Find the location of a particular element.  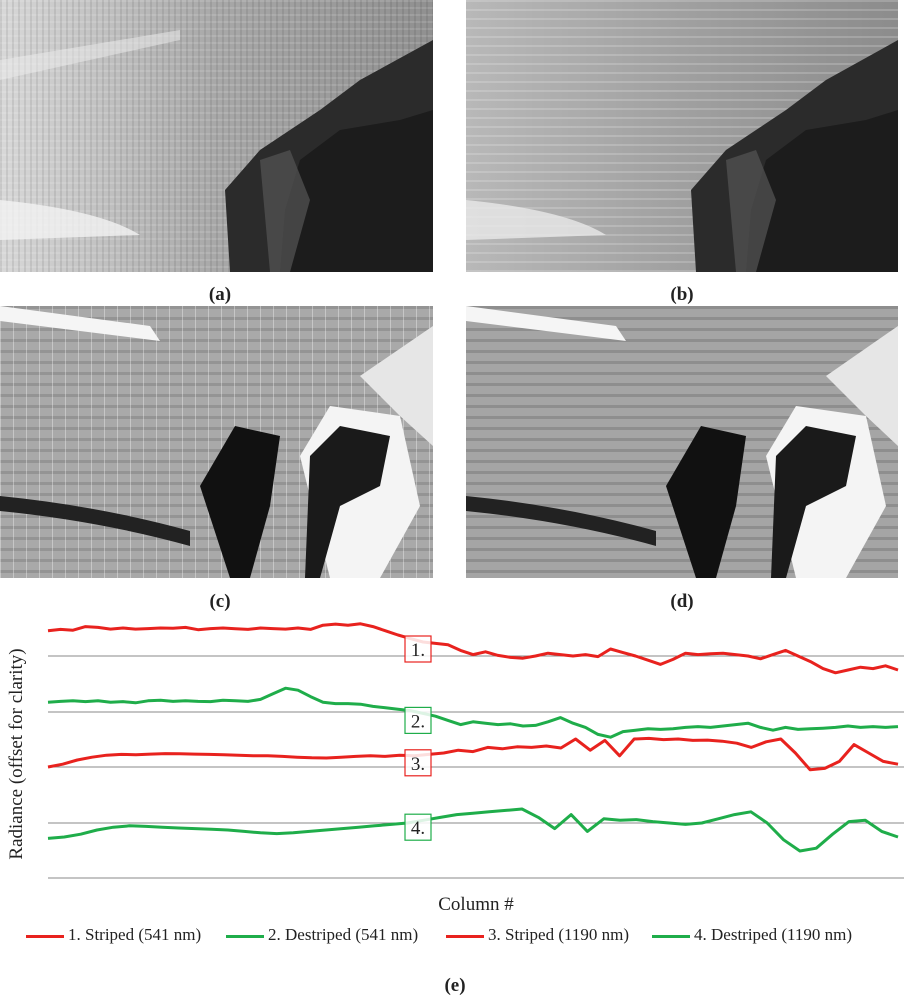

panel-c-image is located at coordinates (216, 442).